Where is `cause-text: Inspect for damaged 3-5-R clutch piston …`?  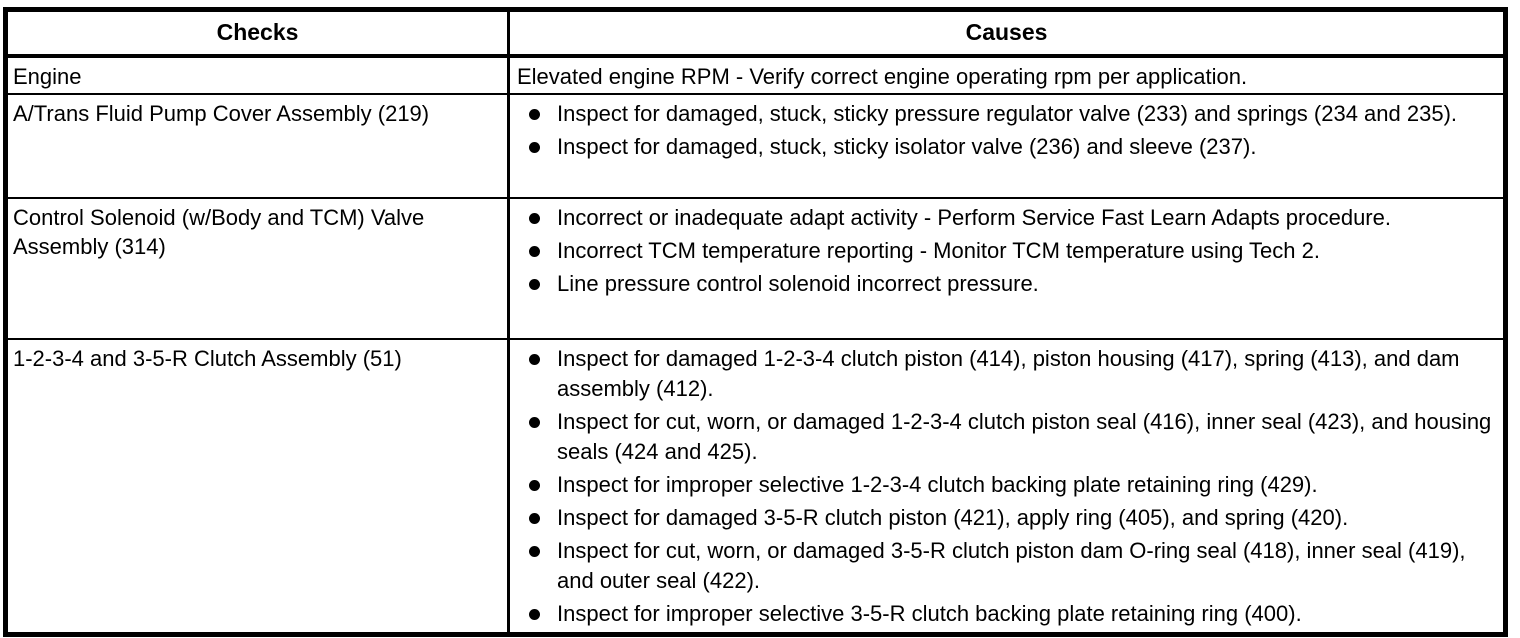 cause-text: Inspect for damaged 3-5-R clutch piston … is located at coordinates (953, 517).